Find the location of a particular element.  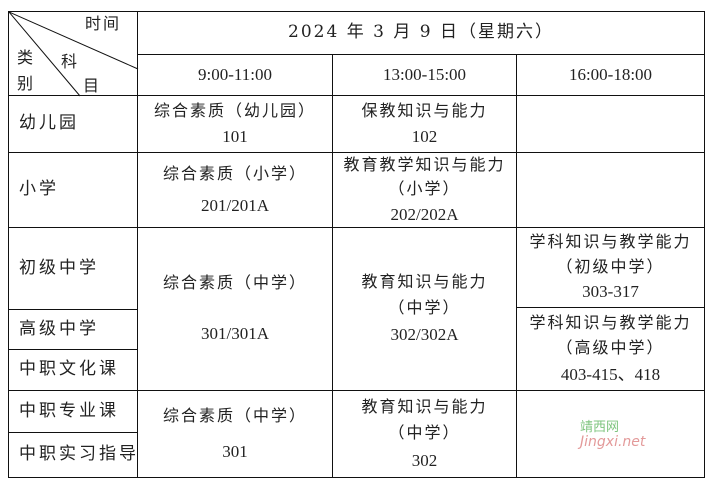

corner-category-1: 类 is located at coordinates (26, 57).